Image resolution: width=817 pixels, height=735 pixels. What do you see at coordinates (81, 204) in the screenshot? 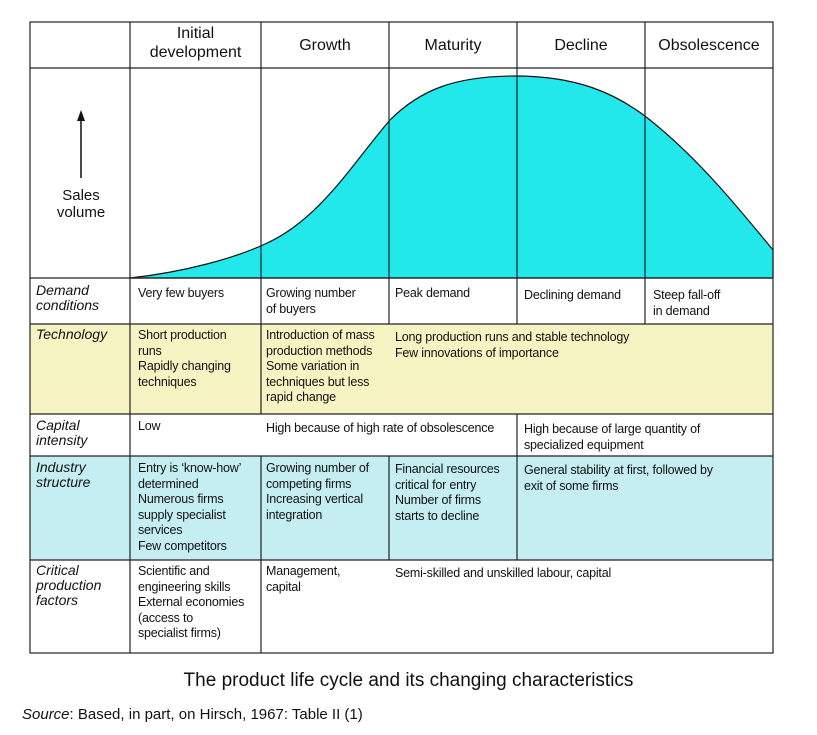
I see `y-axis-label: Sales volume` at bounding box center [81, 204].